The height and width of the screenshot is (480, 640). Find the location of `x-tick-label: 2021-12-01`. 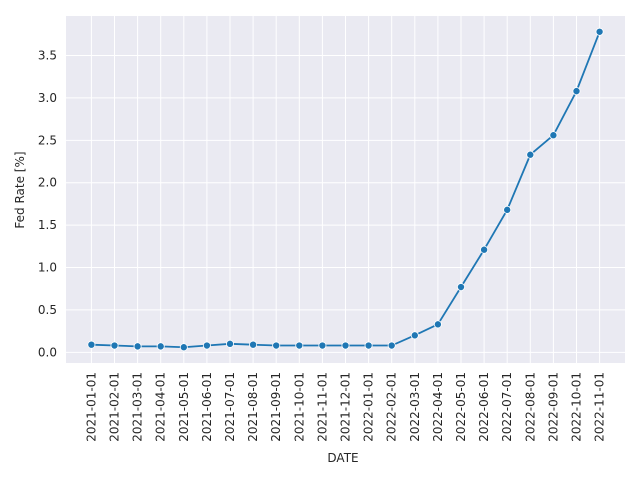

x-tick-label: 2021-12-01 is located at coordinates (346, 407).